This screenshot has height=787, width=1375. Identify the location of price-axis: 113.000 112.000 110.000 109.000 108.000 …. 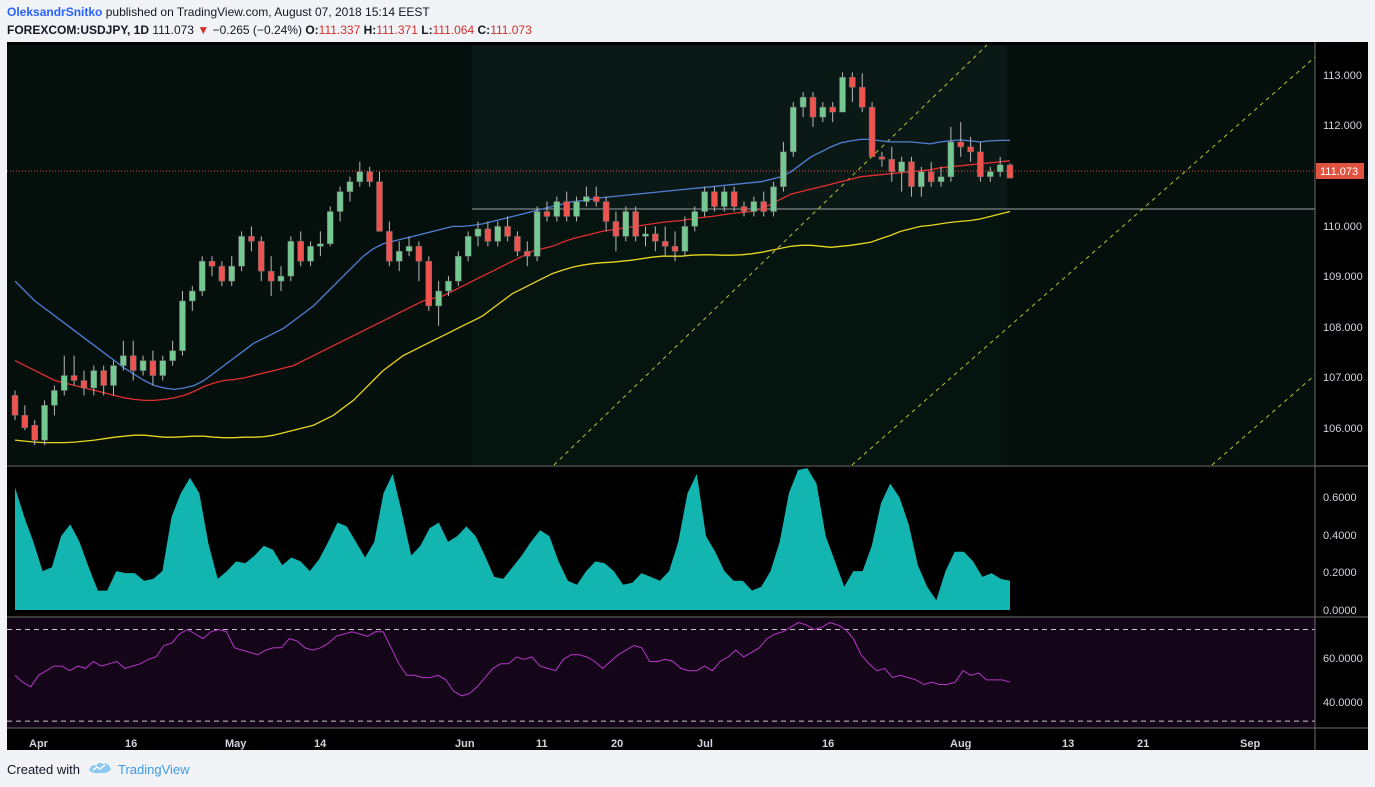
(1340, 252).